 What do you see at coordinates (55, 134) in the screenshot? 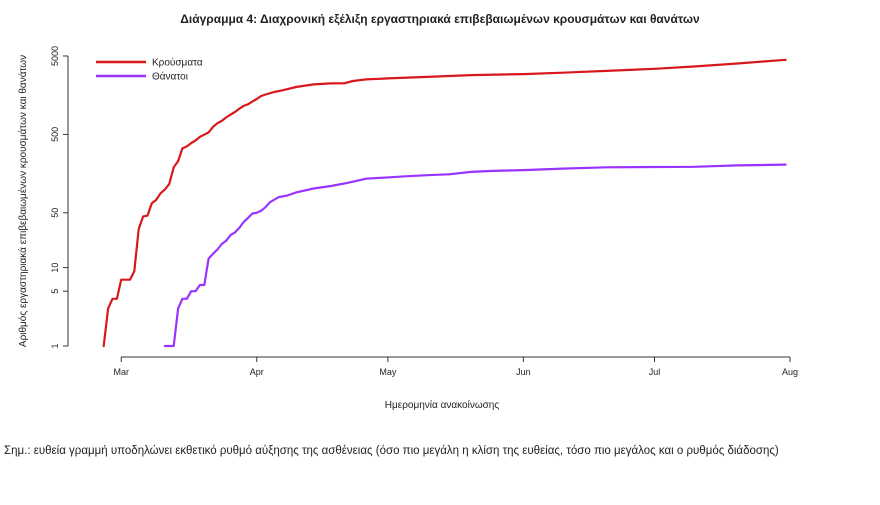
I see `y-tick-label: 500` at bounding box center [55, 134].